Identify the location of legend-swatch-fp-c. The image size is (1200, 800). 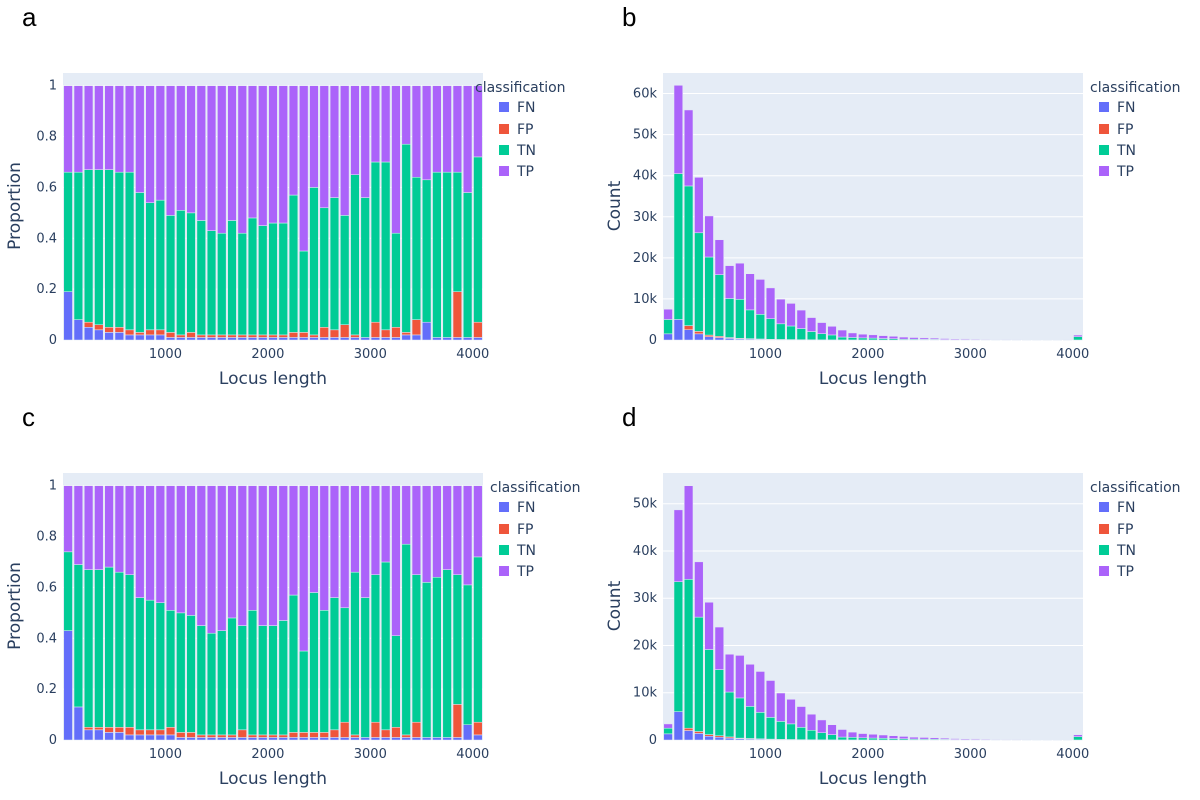
(504, 529).